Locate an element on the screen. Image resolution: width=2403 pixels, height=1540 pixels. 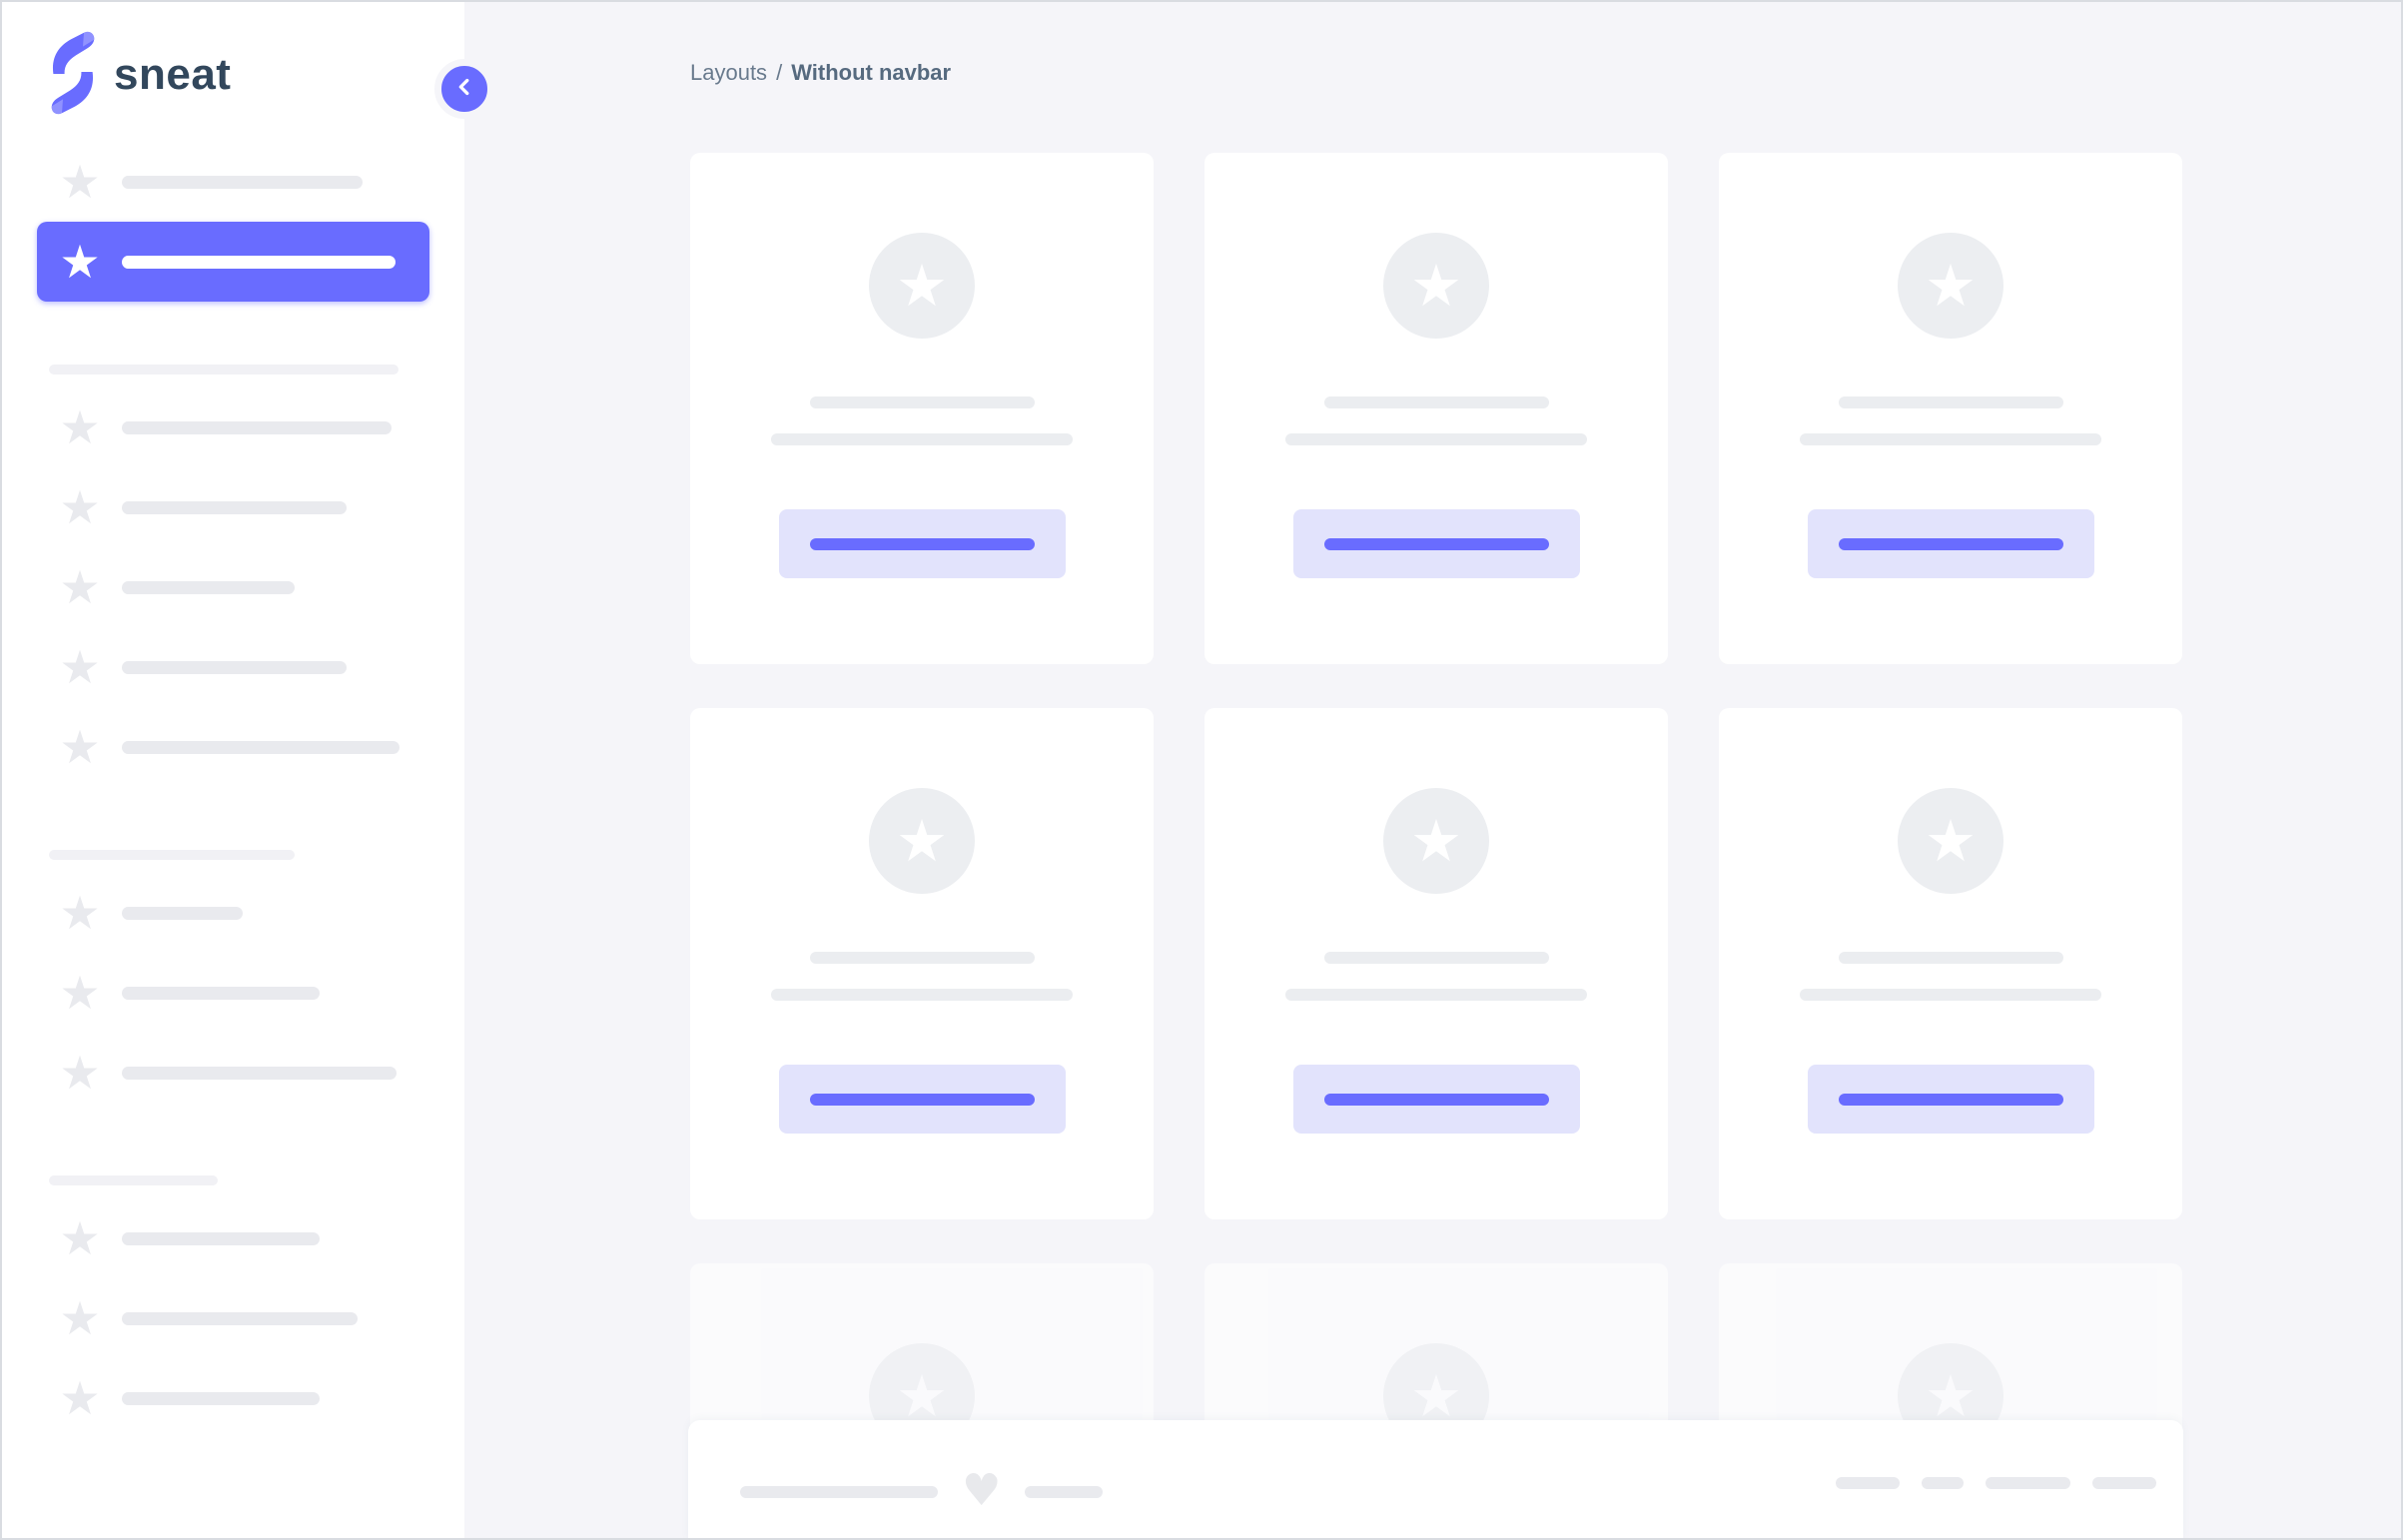
breadcrumb-link-layouts: Layouts is located at coordinates (729, 72).